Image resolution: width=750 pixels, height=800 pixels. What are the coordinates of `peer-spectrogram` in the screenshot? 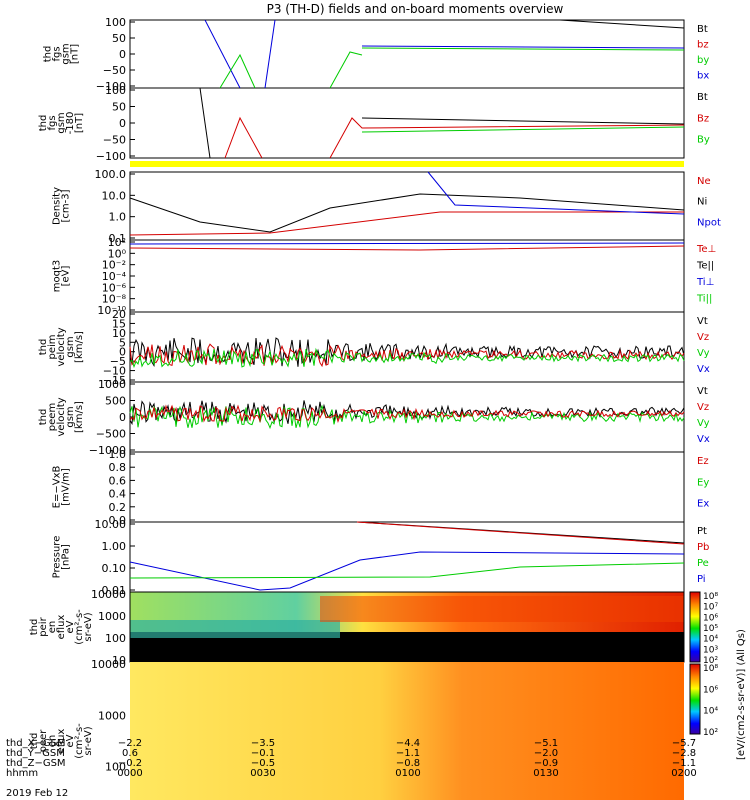 It's located at (407, 731).